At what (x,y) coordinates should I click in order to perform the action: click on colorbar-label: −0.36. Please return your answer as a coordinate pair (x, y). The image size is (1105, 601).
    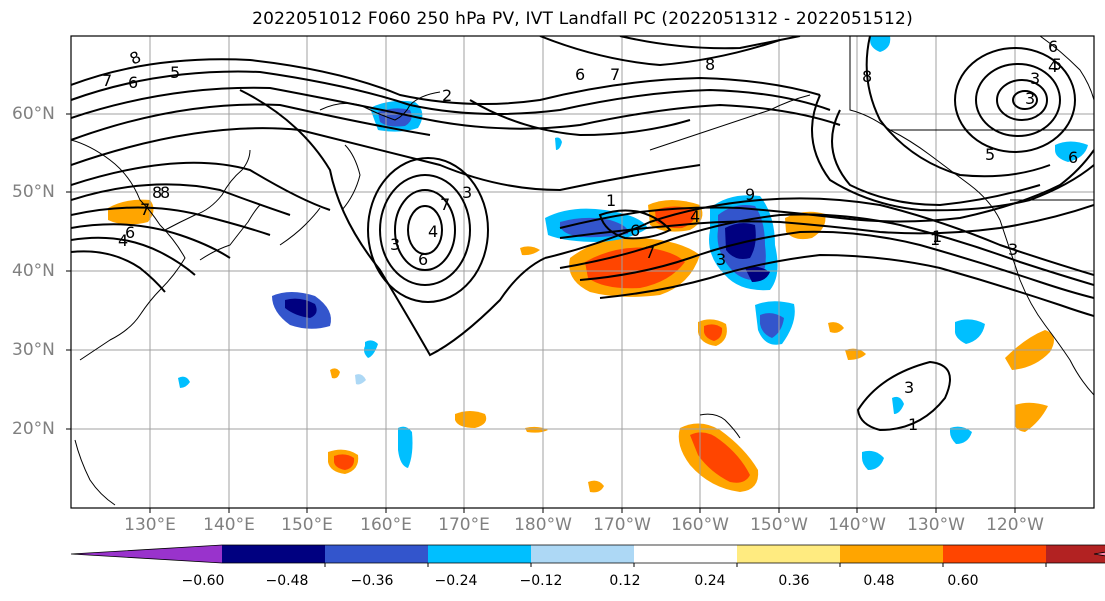
    Looking at the image, I should click on (372, 581).